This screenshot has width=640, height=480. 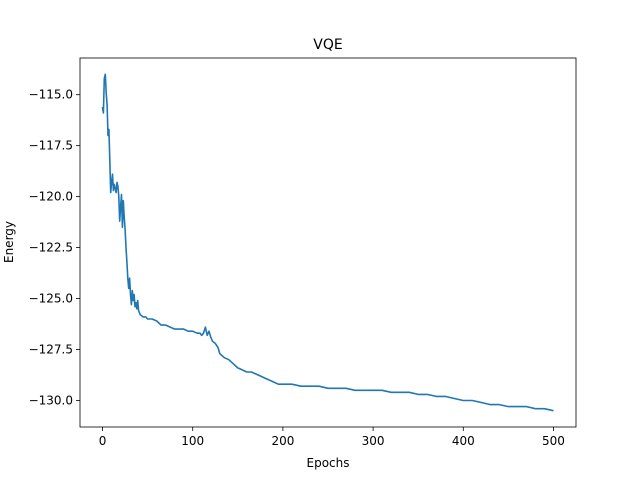 I want to click on x-axis-label: Epochs, so click(x=328, y=463).